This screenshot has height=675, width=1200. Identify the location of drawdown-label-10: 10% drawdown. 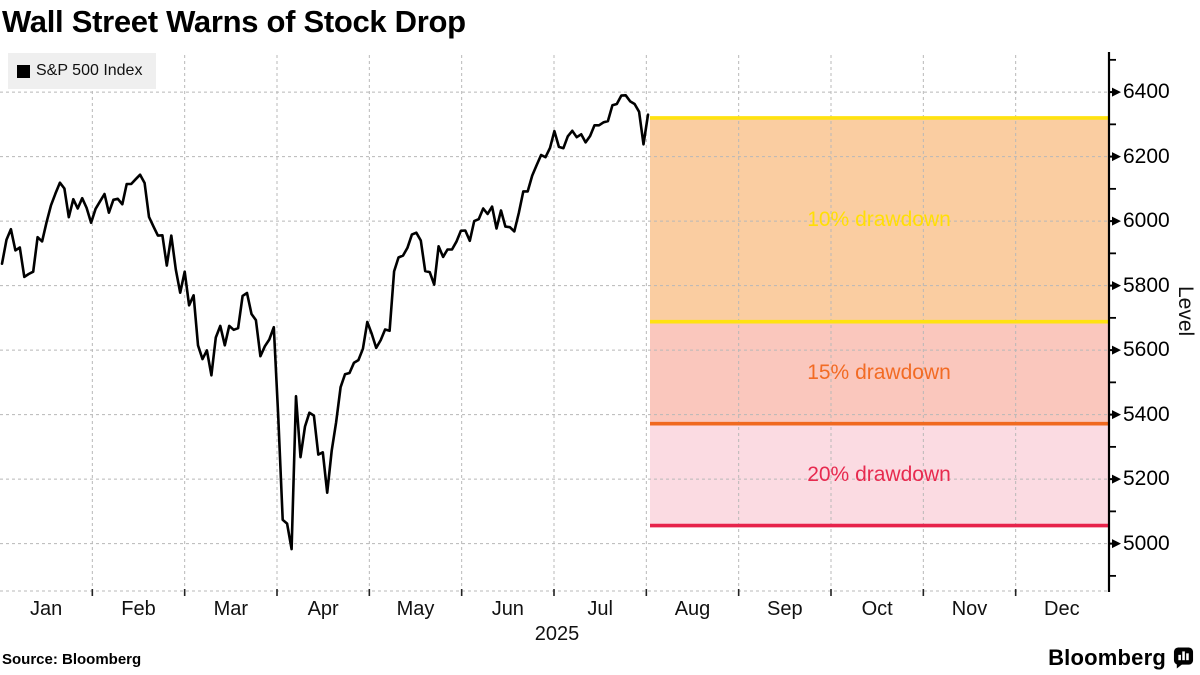
(879, 219).